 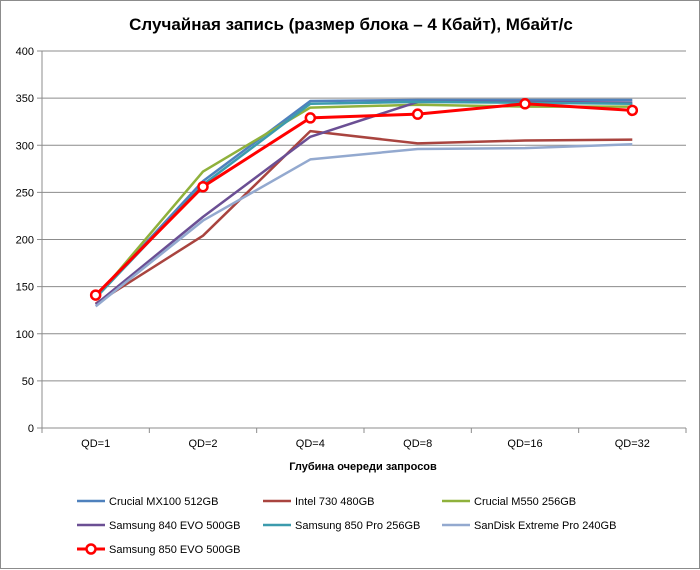 What do you see at coordinates (28, 382) in the screenshot?
I see `y-tick-label: 50` at bounding box center [28, 382].